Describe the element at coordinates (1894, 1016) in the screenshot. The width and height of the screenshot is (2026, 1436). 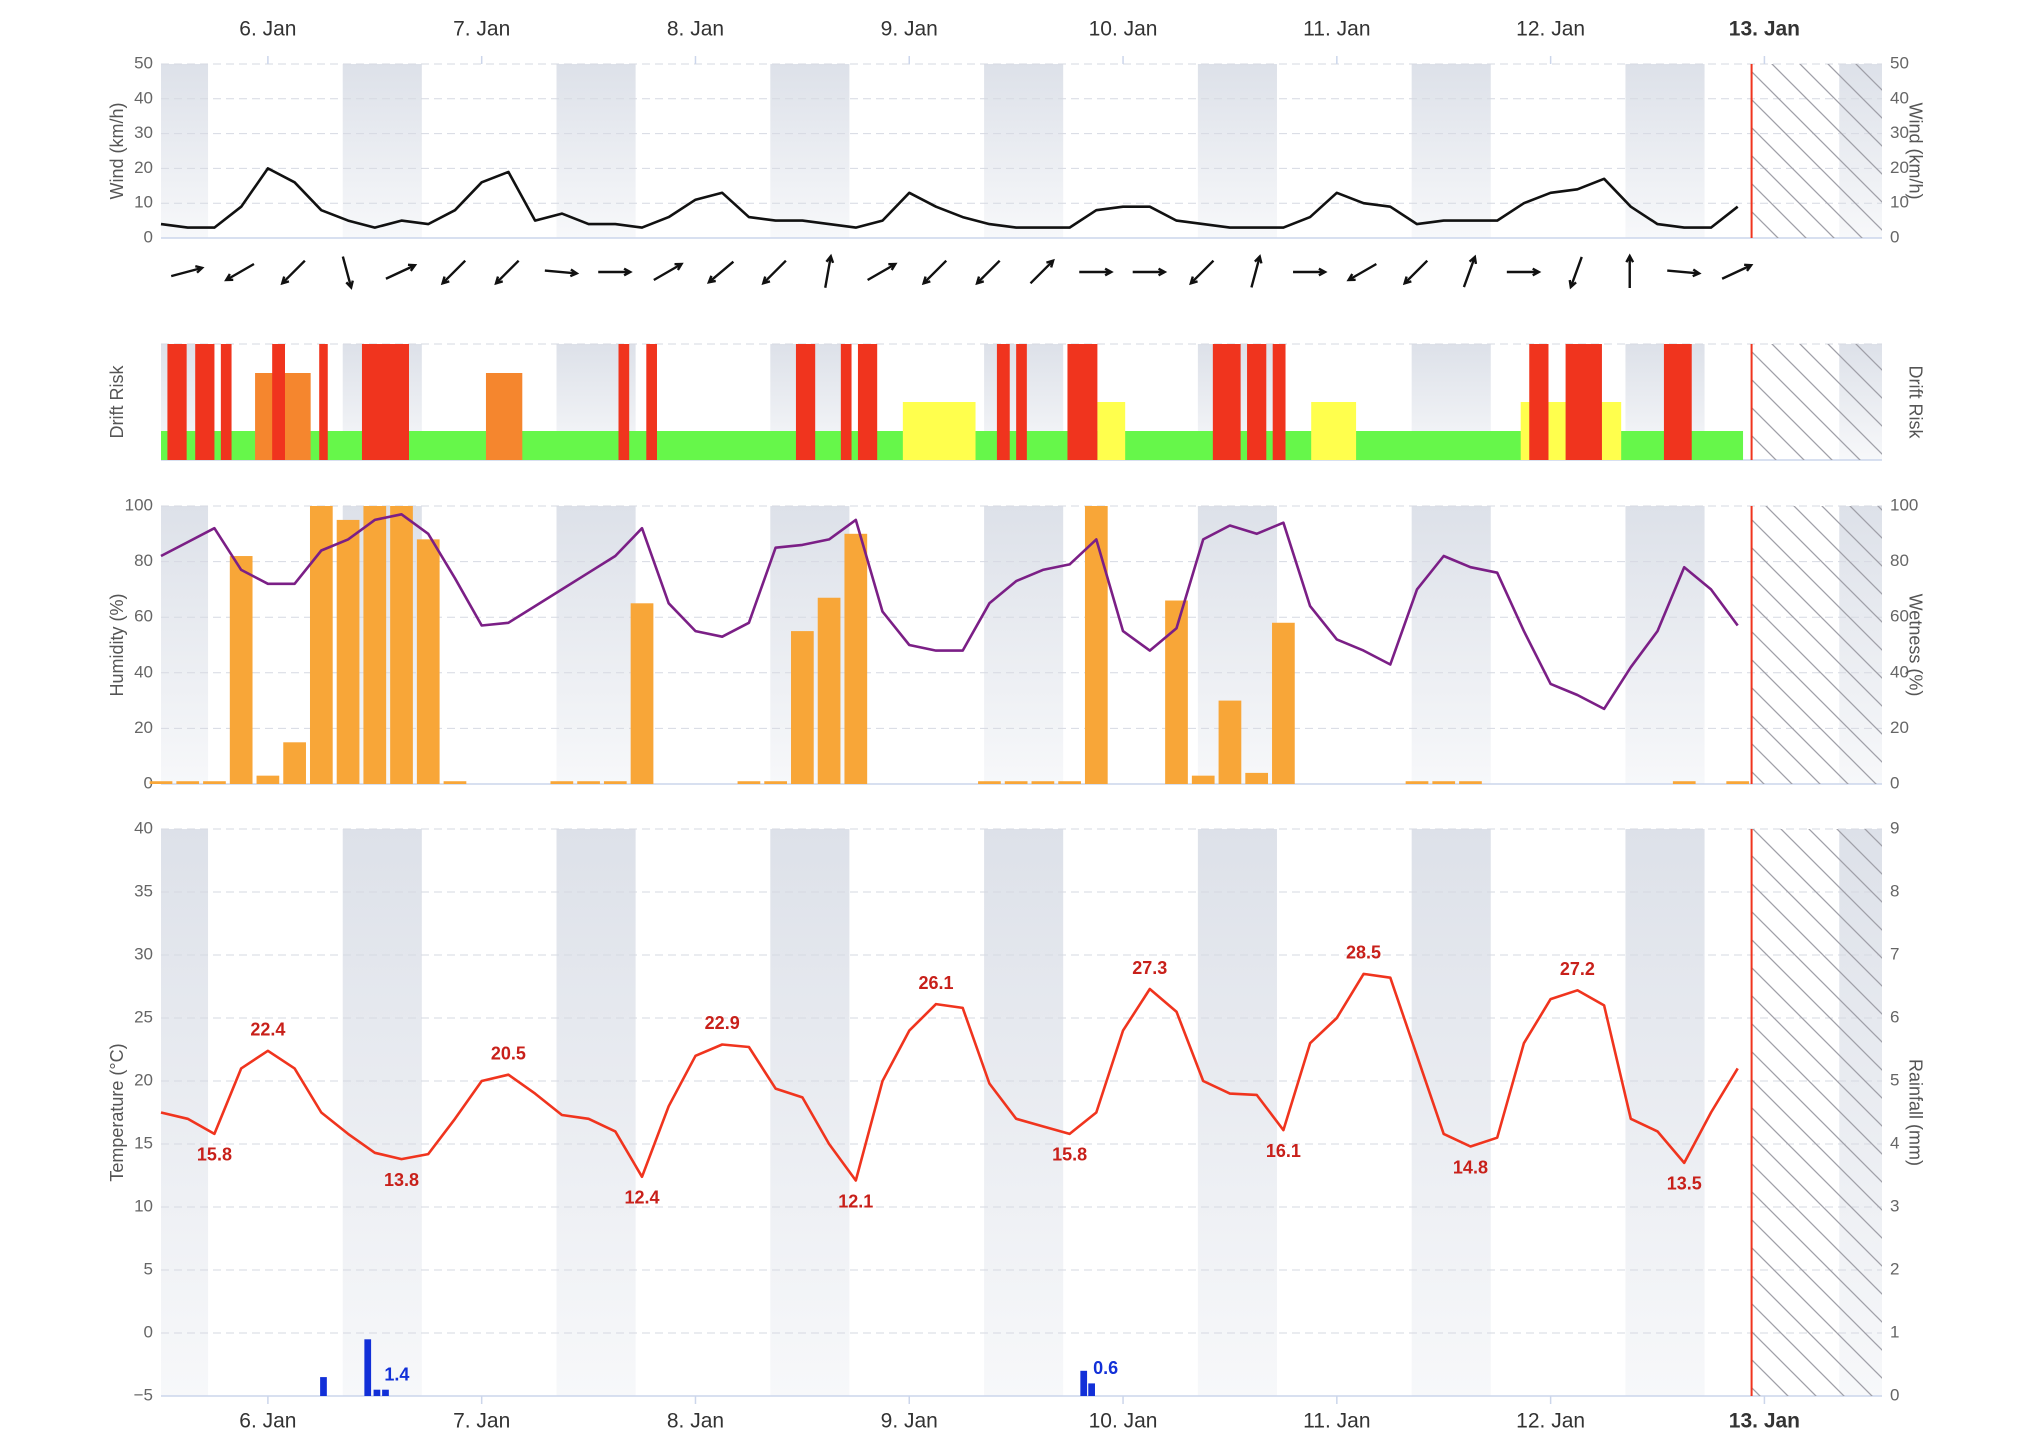
I see `y2-tick-label: 6` at that location.